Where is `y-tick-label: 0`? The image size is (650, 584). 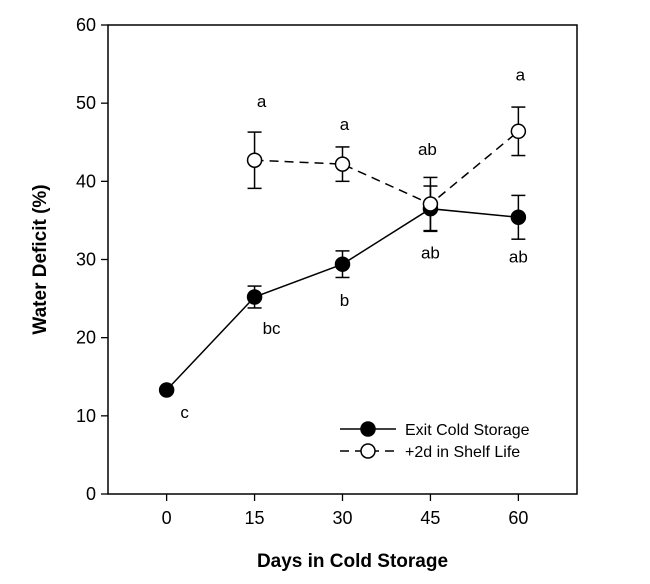
y-tick-label: 0 is located at coordinates (91, 494).